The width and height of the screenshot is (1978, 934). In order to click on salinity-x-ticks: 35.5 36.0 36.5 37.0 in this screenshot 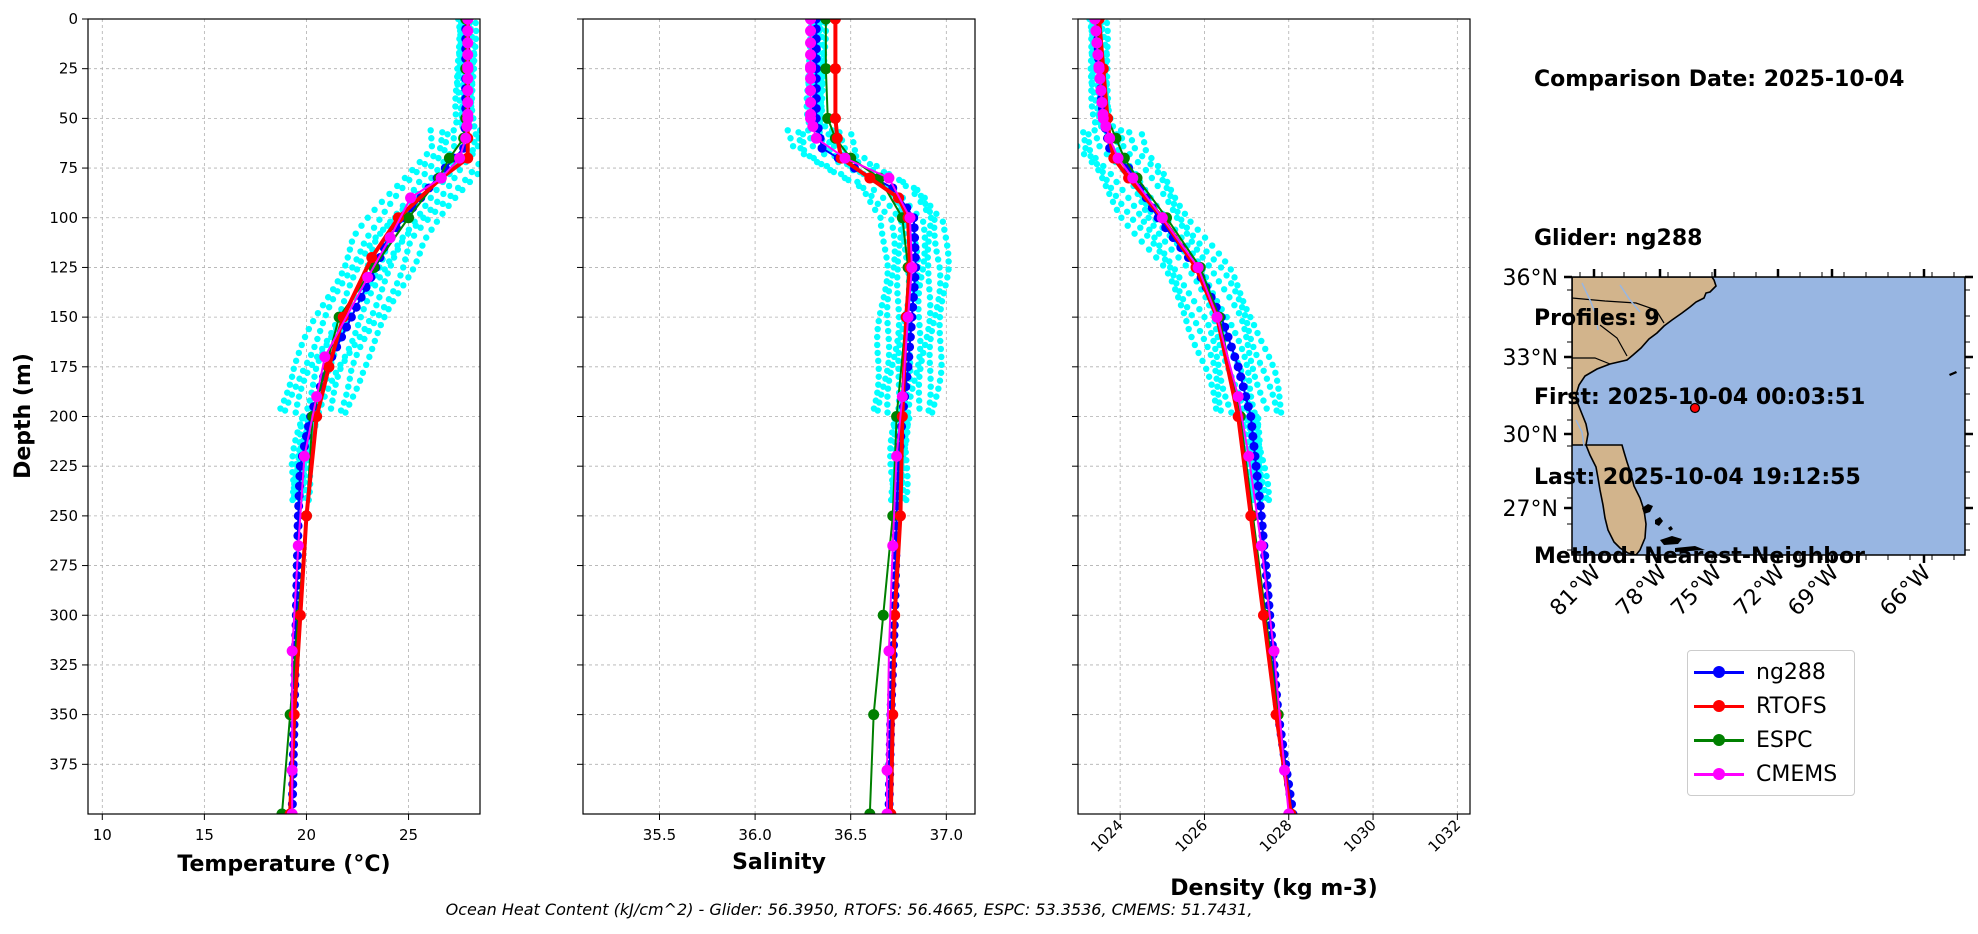, I will do `click(803, 829)`.